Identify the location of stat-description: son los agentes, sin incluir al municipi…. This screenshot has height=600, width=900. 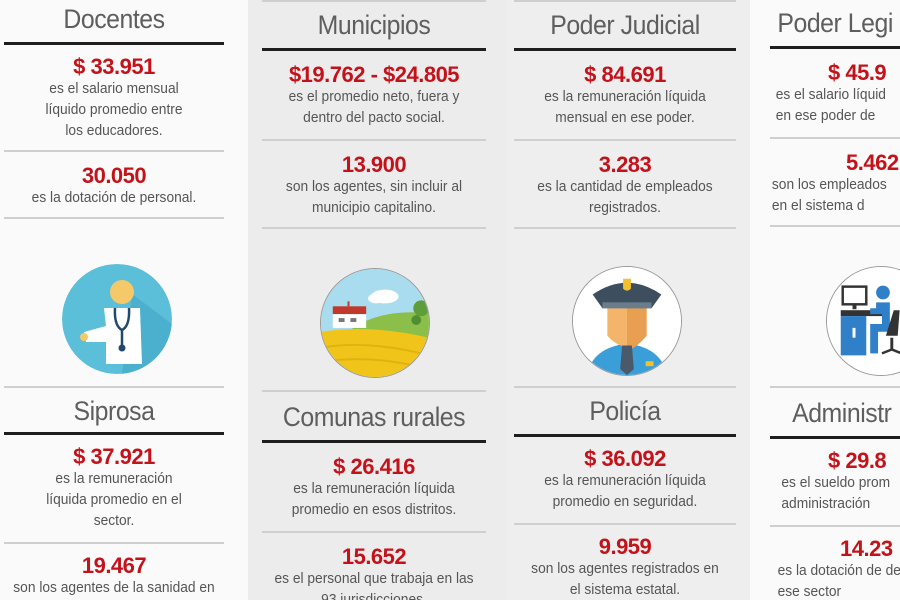
(374, 197).